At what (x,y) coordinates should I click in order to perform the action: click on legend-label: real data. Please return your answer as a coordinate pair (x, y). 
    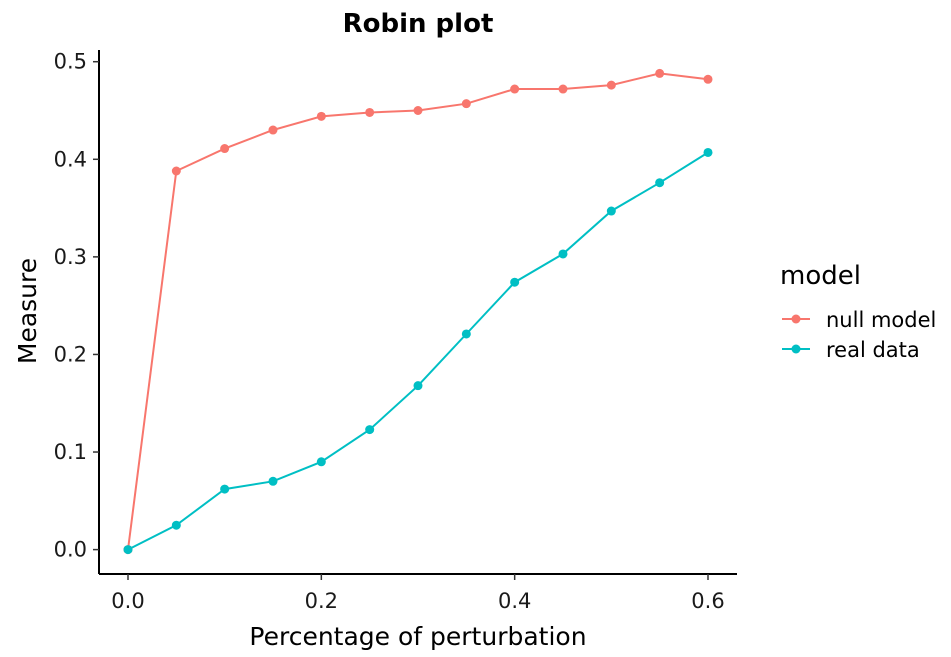
    Looking at the image, I should click on (873, 350).